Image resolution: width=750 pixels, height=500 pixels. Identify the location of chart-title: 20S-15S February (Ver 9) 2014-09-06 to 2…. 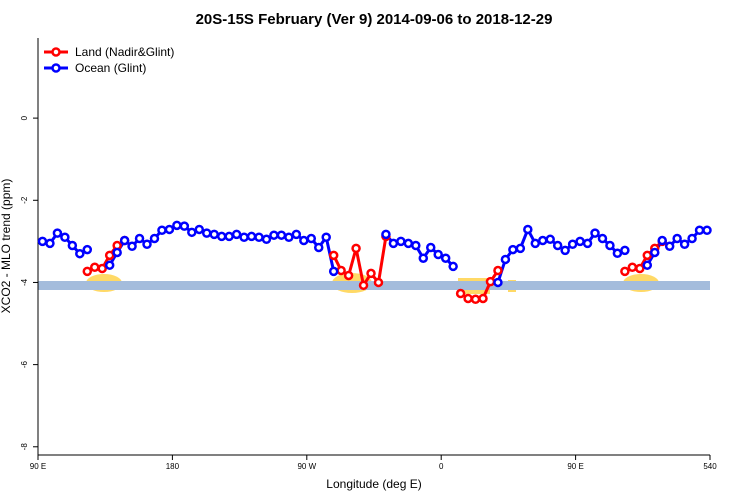
(374, 19).